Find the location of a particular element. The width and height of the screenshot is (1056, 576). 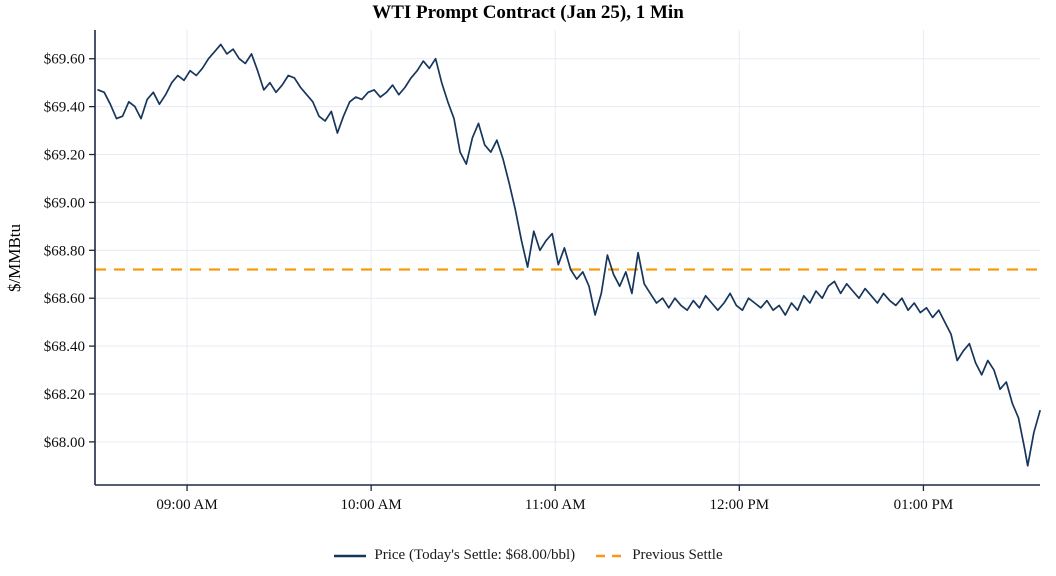

svg-text: 11:00 AM is located at coordinates (555, 505).